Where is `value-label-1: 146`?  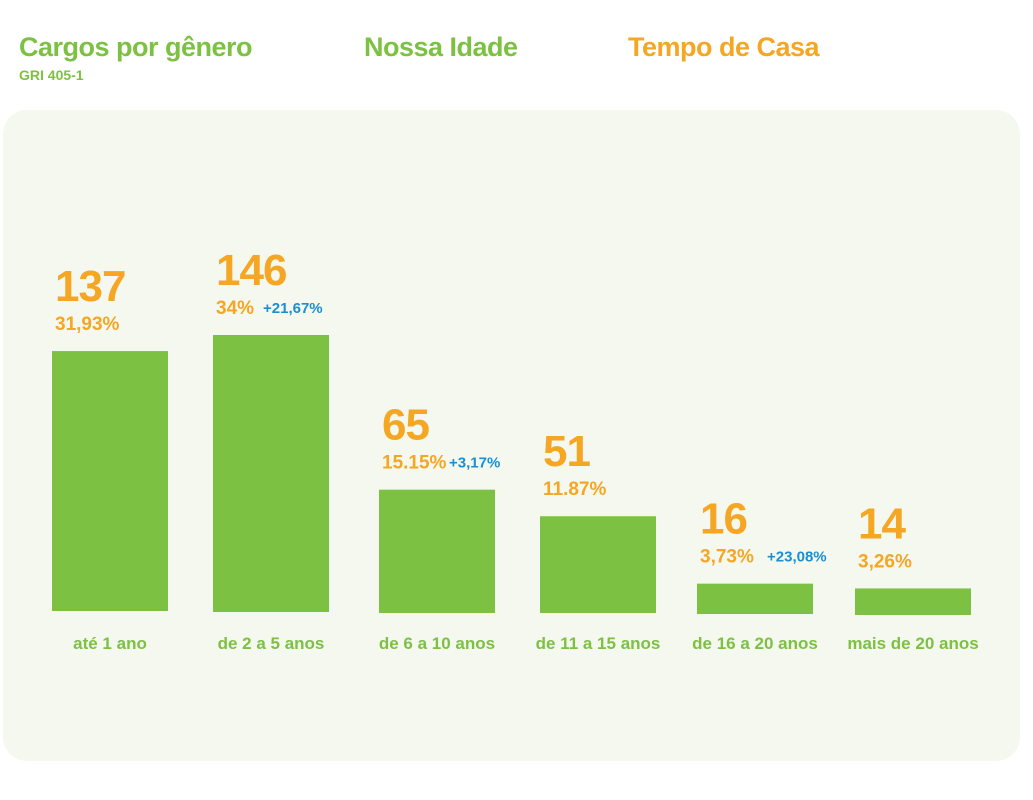
value-label-1: 146 is located at coordinates (251, 270).